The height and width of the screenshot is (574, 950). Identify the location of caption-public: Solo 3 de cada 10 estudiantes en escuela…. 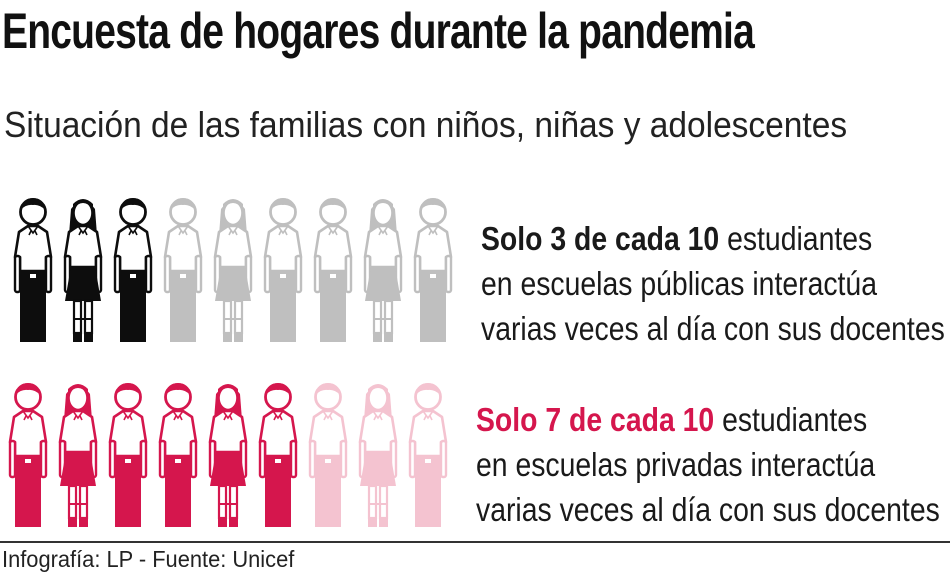
(713, 283).